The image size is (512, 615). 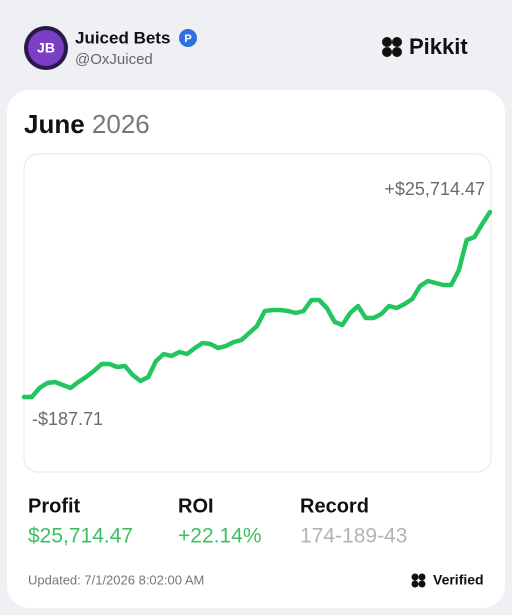 I want to click on stat-label: Record, so click(x=334, y=506).